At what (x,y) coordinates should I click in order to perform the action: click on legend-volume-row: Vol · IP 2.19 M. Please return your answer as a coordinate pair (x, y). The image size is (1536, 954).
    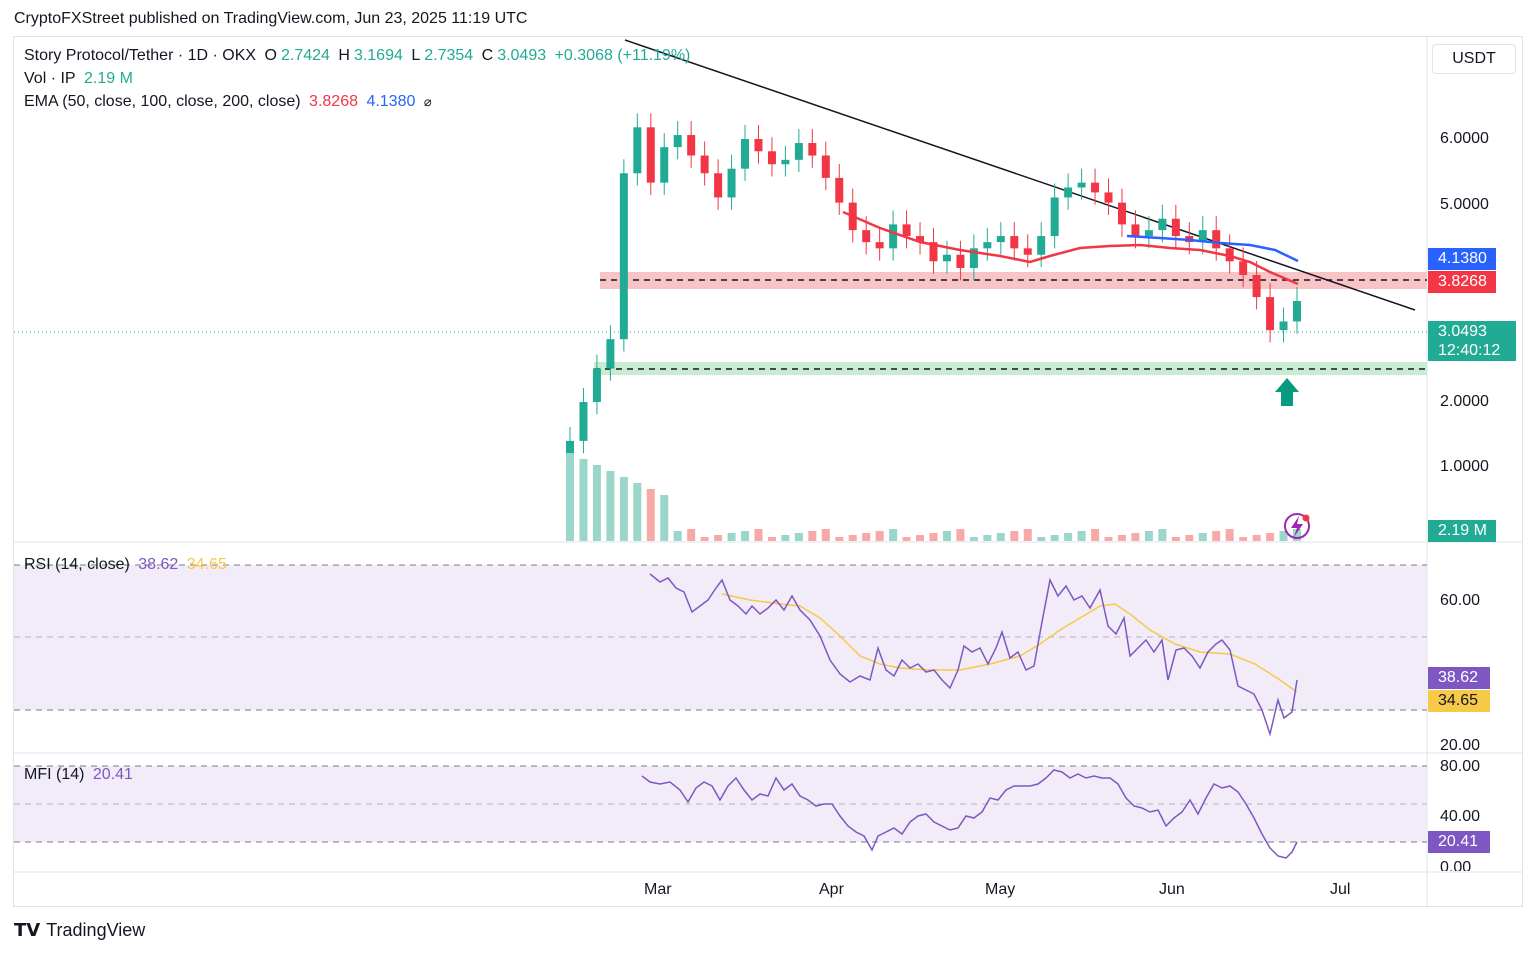
    Looking at the image, I should click on (80, 79).